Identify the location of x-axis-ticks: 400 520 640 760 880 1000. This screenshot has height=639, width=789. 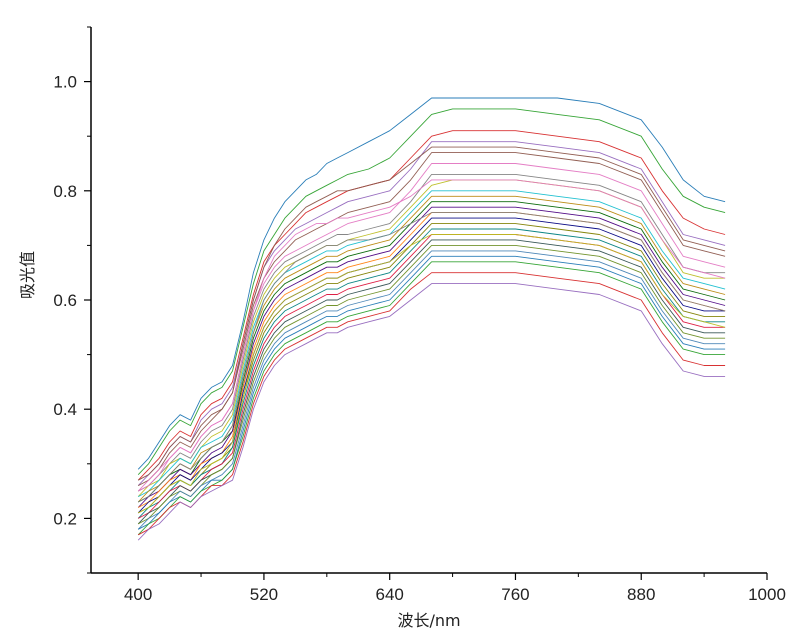
(455, 588).